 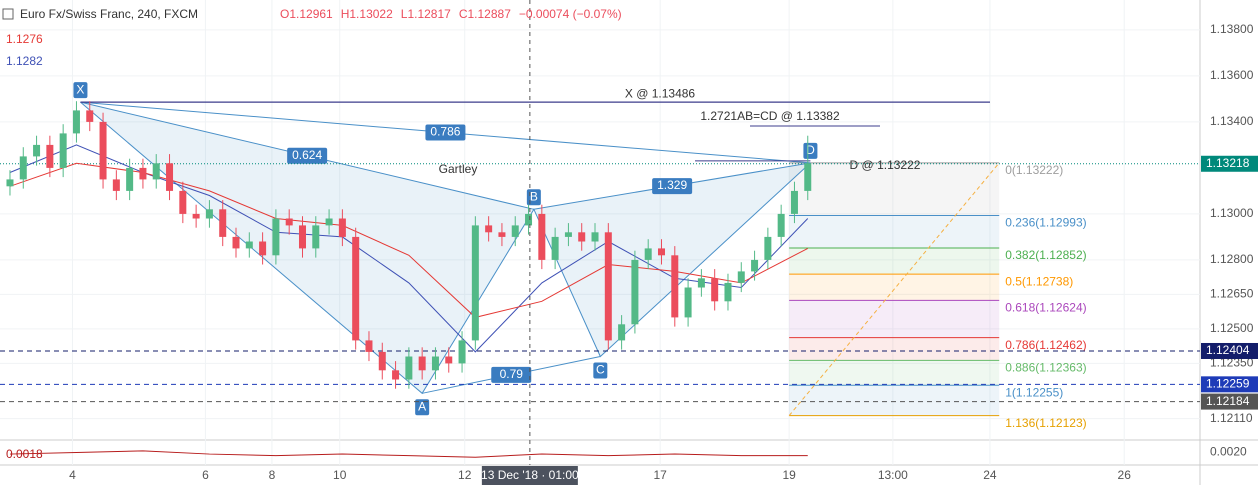 I want to click on fib-label: 0.786(1.12462), so click(x=1045, y=345).